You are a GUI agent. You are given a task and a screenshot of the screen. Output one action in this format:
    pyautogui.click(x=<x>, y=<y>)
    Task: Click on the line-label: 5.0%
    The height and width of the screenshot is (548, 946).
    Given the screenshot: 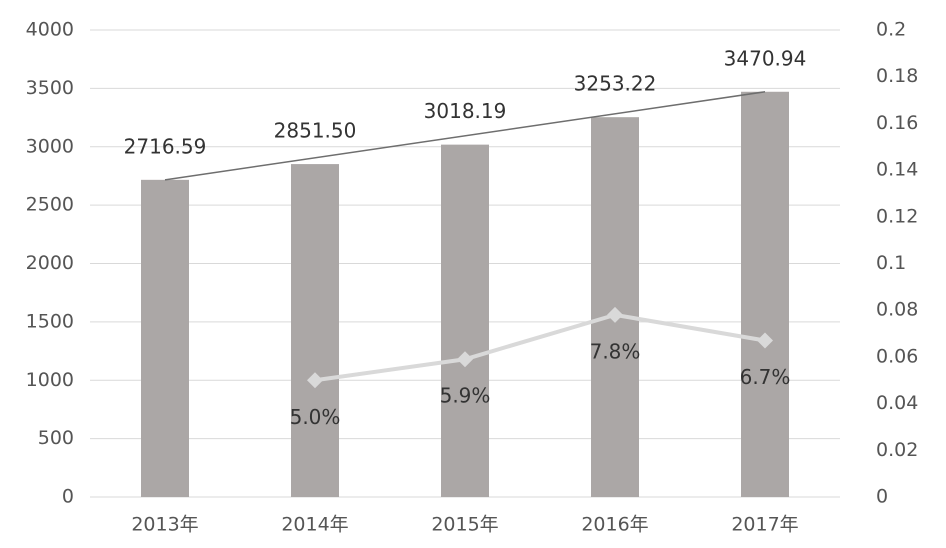 What is the action you would take?
    pyautogui.click(x=315, y=417)
    